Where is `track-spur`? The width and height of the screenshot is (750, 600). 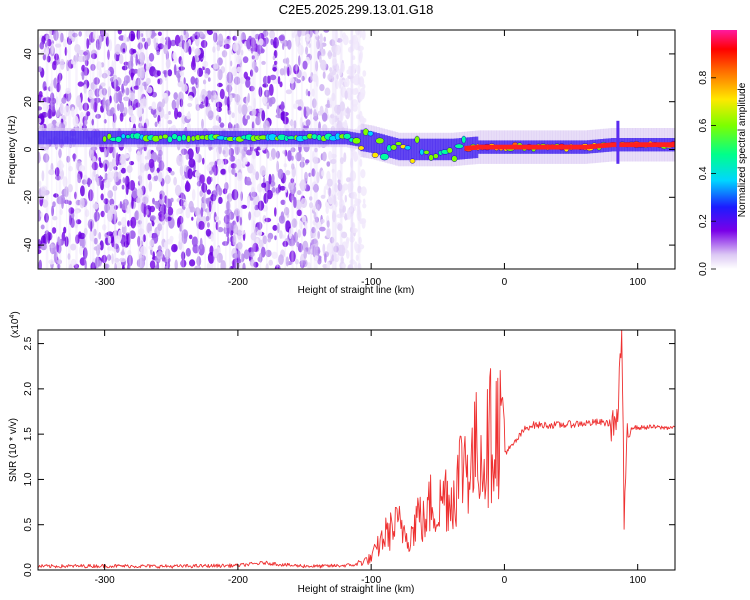 track-spur is located at coordinates (618, 142).